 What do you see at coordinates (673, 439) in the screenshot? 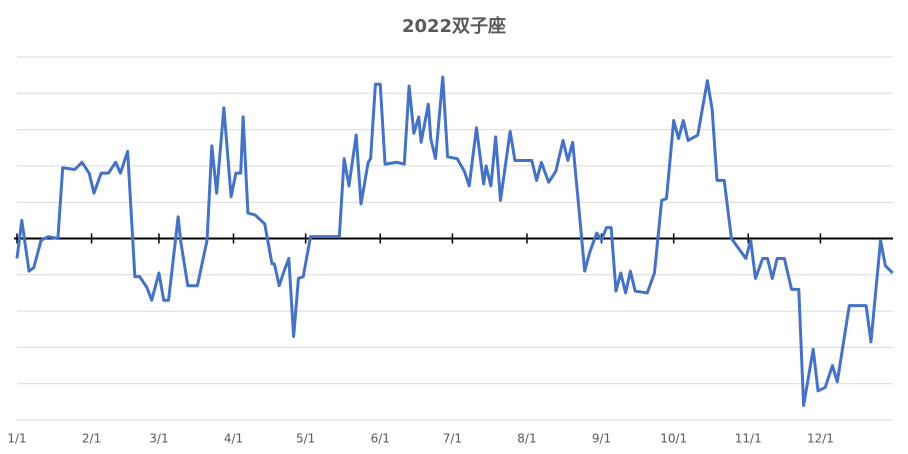
I see `x-tick-label: 10/1` at bounding box center [673, 439].